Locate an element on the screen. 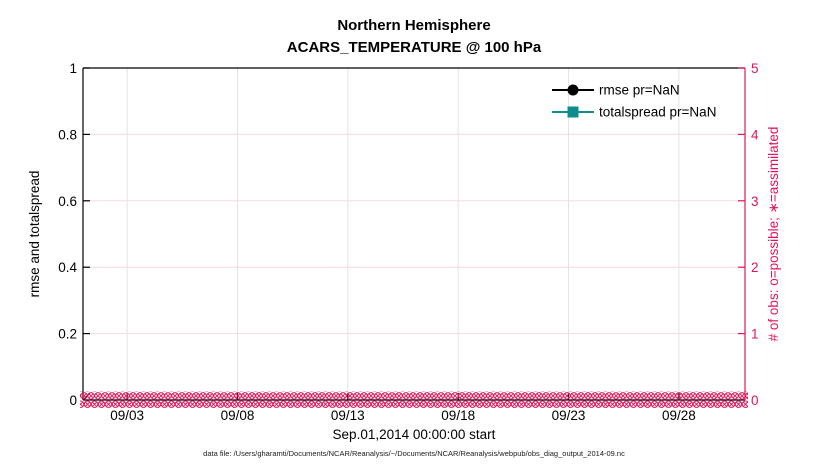 The image size is (830, 470). right-y-axis-label: # of obs: o=possible; ∗=assimilated is located at coordinates (773, 234).